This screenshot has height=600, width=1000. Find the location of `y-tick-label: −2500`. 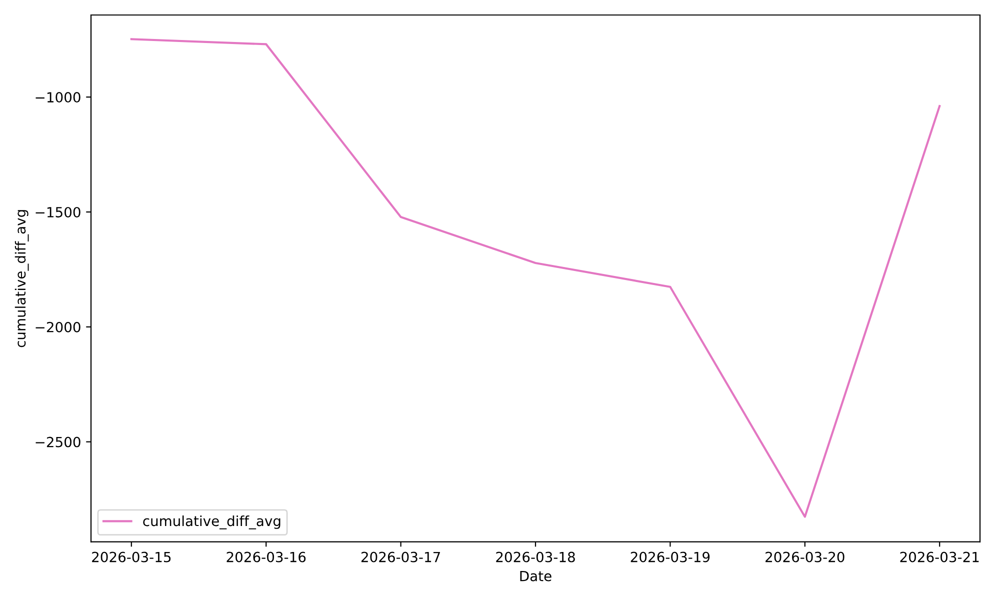

y-tick-label: −2500 is located at coordinates (58, 442).